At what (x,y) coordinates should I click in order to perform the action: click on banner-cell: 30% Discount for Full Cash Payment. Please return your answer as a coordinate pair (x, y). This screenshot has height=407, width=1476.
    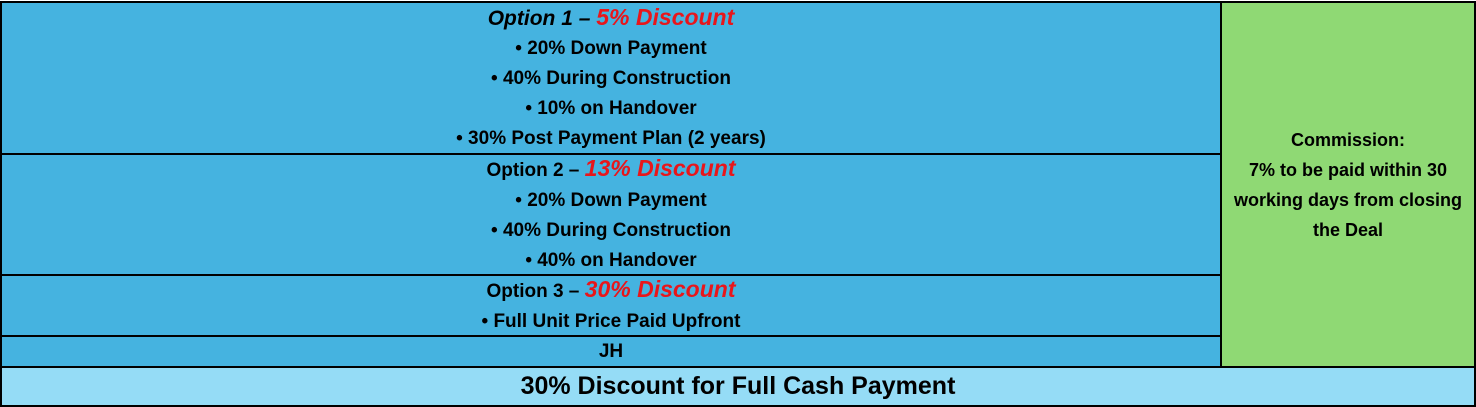
    Looking at the image, I should click on (738, 386).